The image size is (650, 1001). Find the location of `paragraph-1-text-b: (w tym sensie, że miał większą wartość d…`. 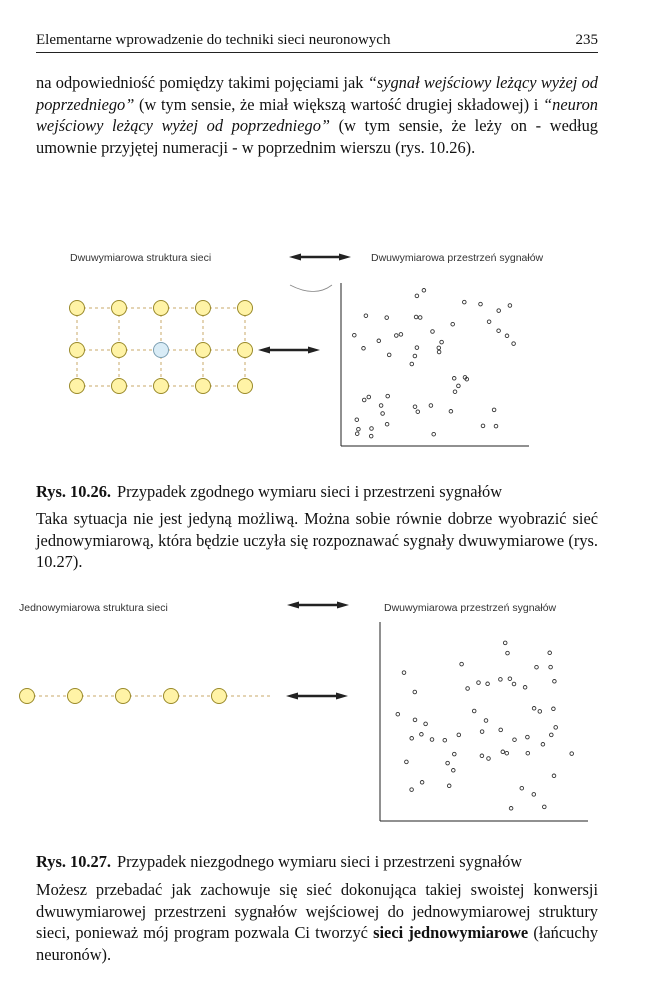

paragraph-1-text-b: (w tym sensie, że miał większą wartość d… is located at coordinates (339, 104).